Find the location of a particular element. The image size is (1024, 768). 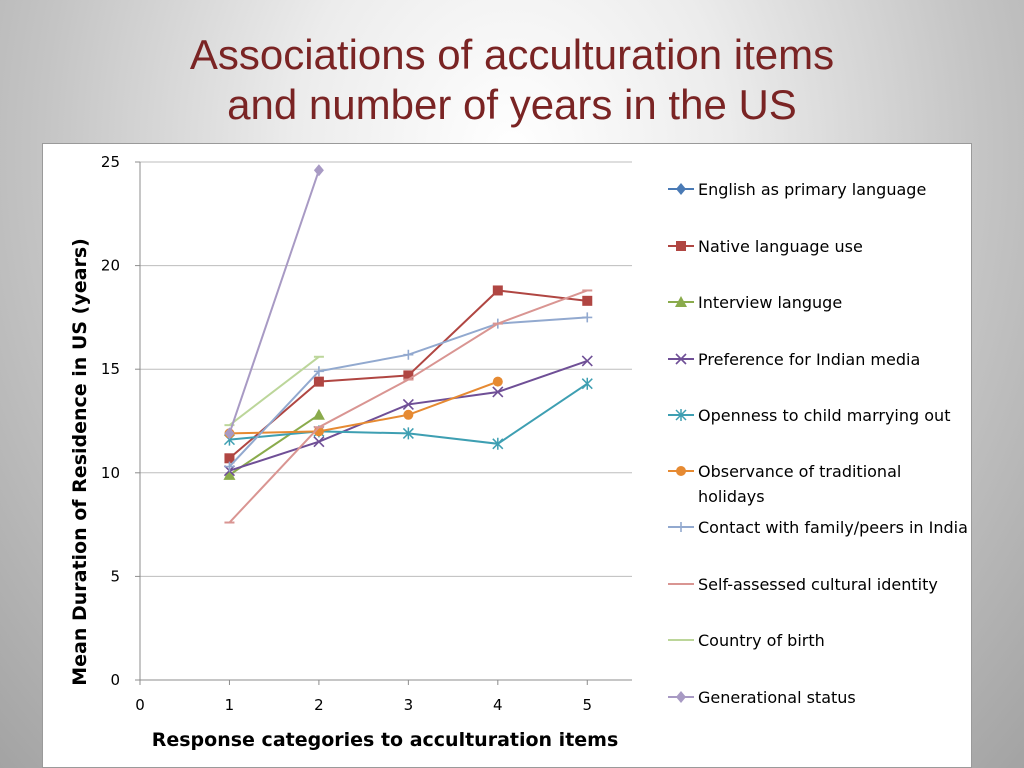

legend-item-2: Interview languge is located at coordinates (755, 302).